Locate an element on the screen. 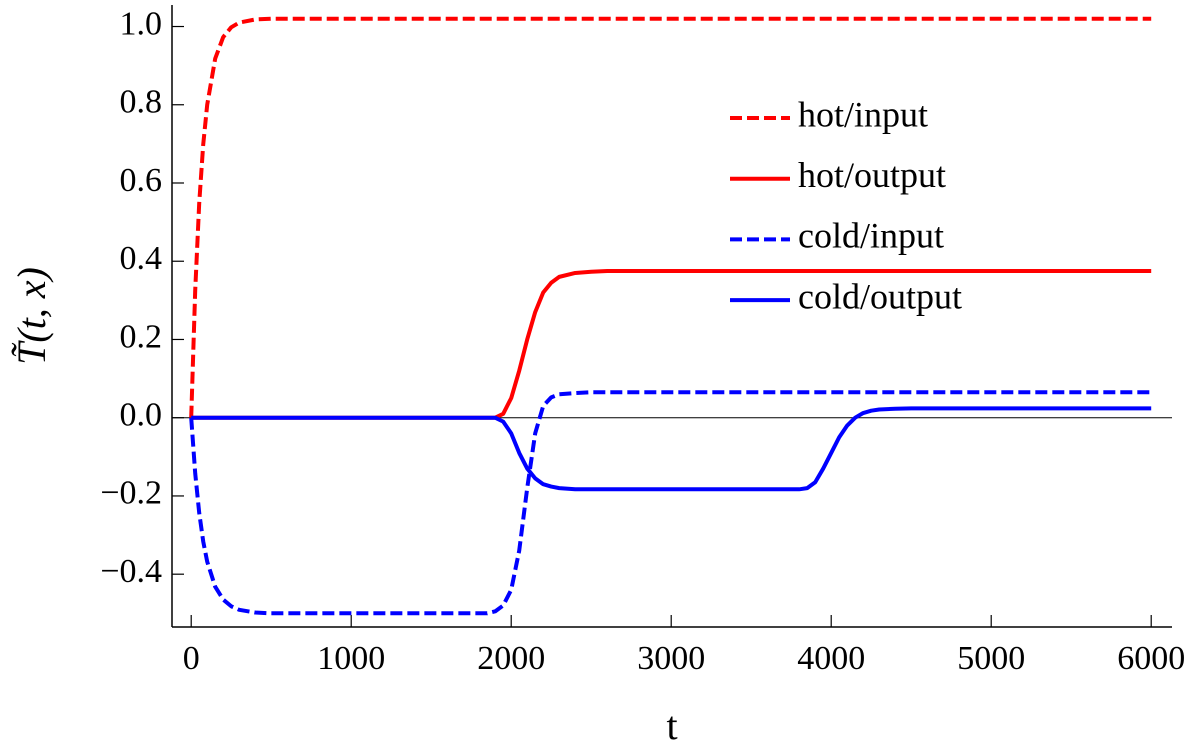  y-tick-label: 1.0 is located at coordinates (141, 23).